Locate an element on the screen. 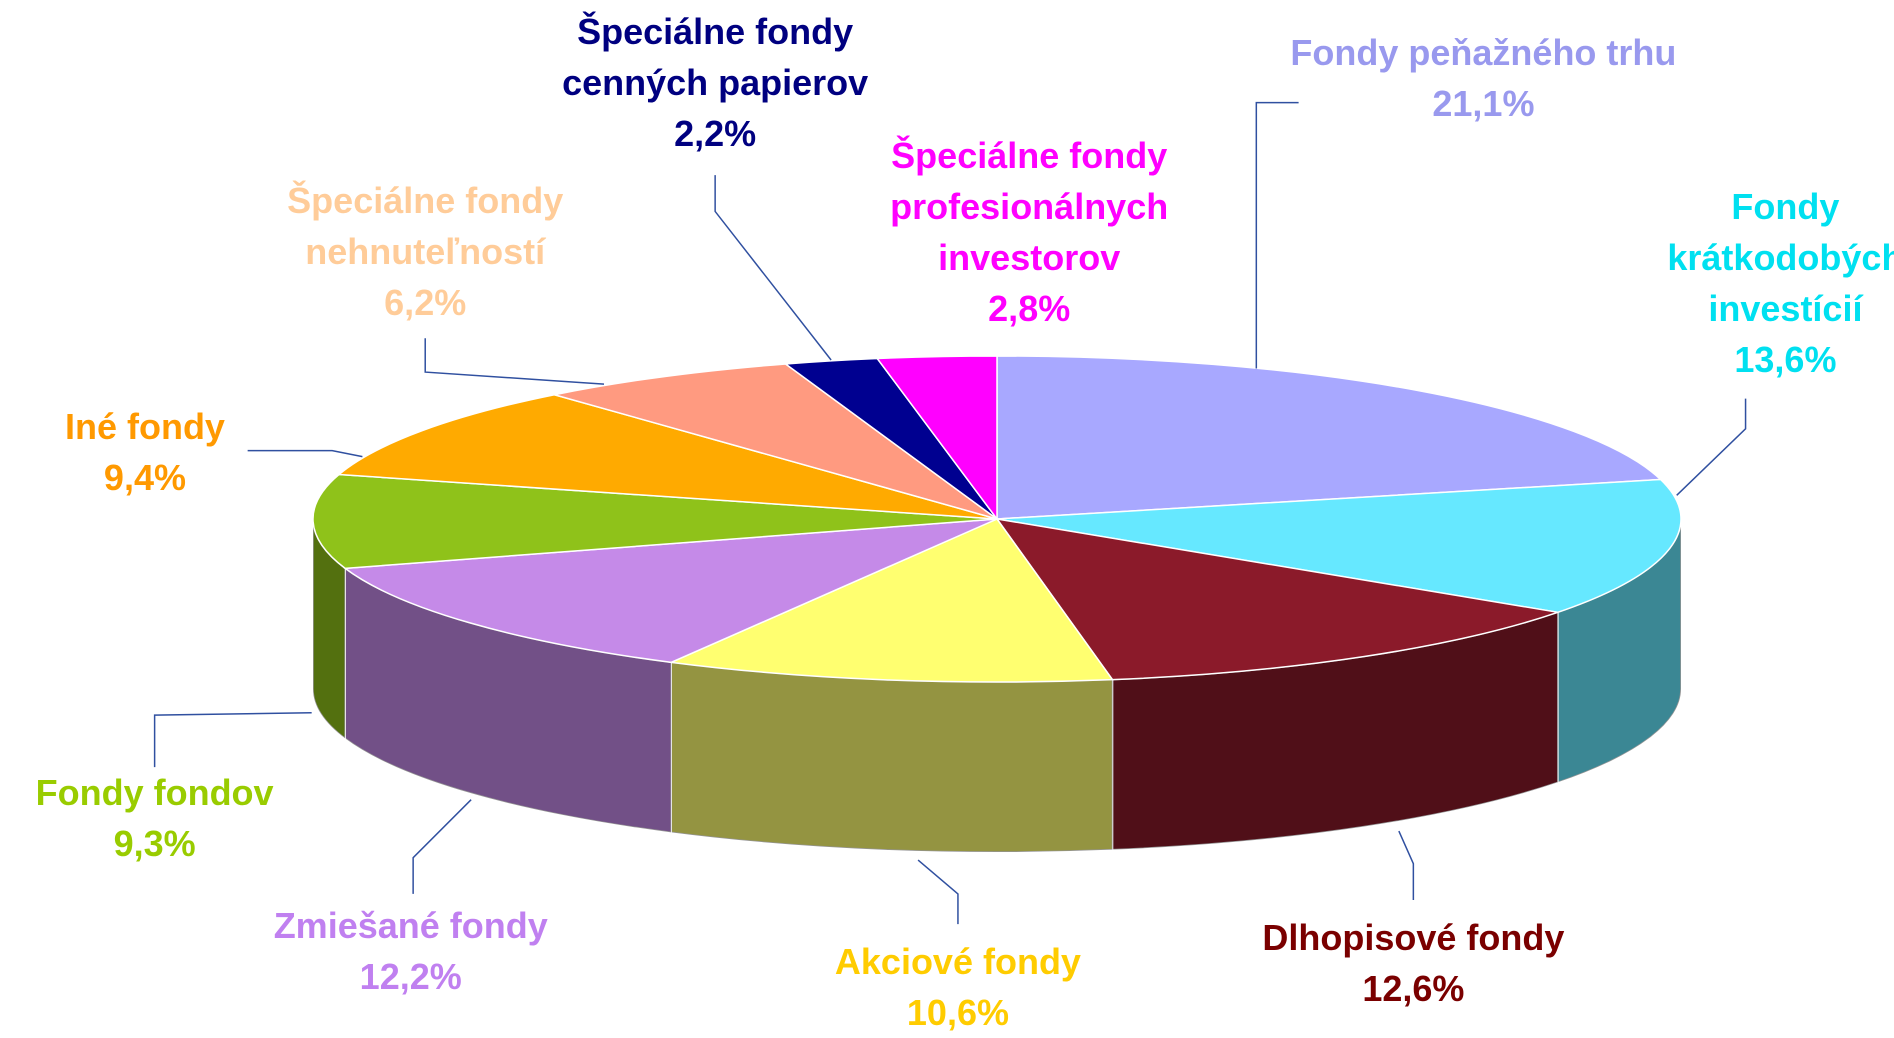  category-name: Zmiešané fondy is located at coordinates (410, 925).